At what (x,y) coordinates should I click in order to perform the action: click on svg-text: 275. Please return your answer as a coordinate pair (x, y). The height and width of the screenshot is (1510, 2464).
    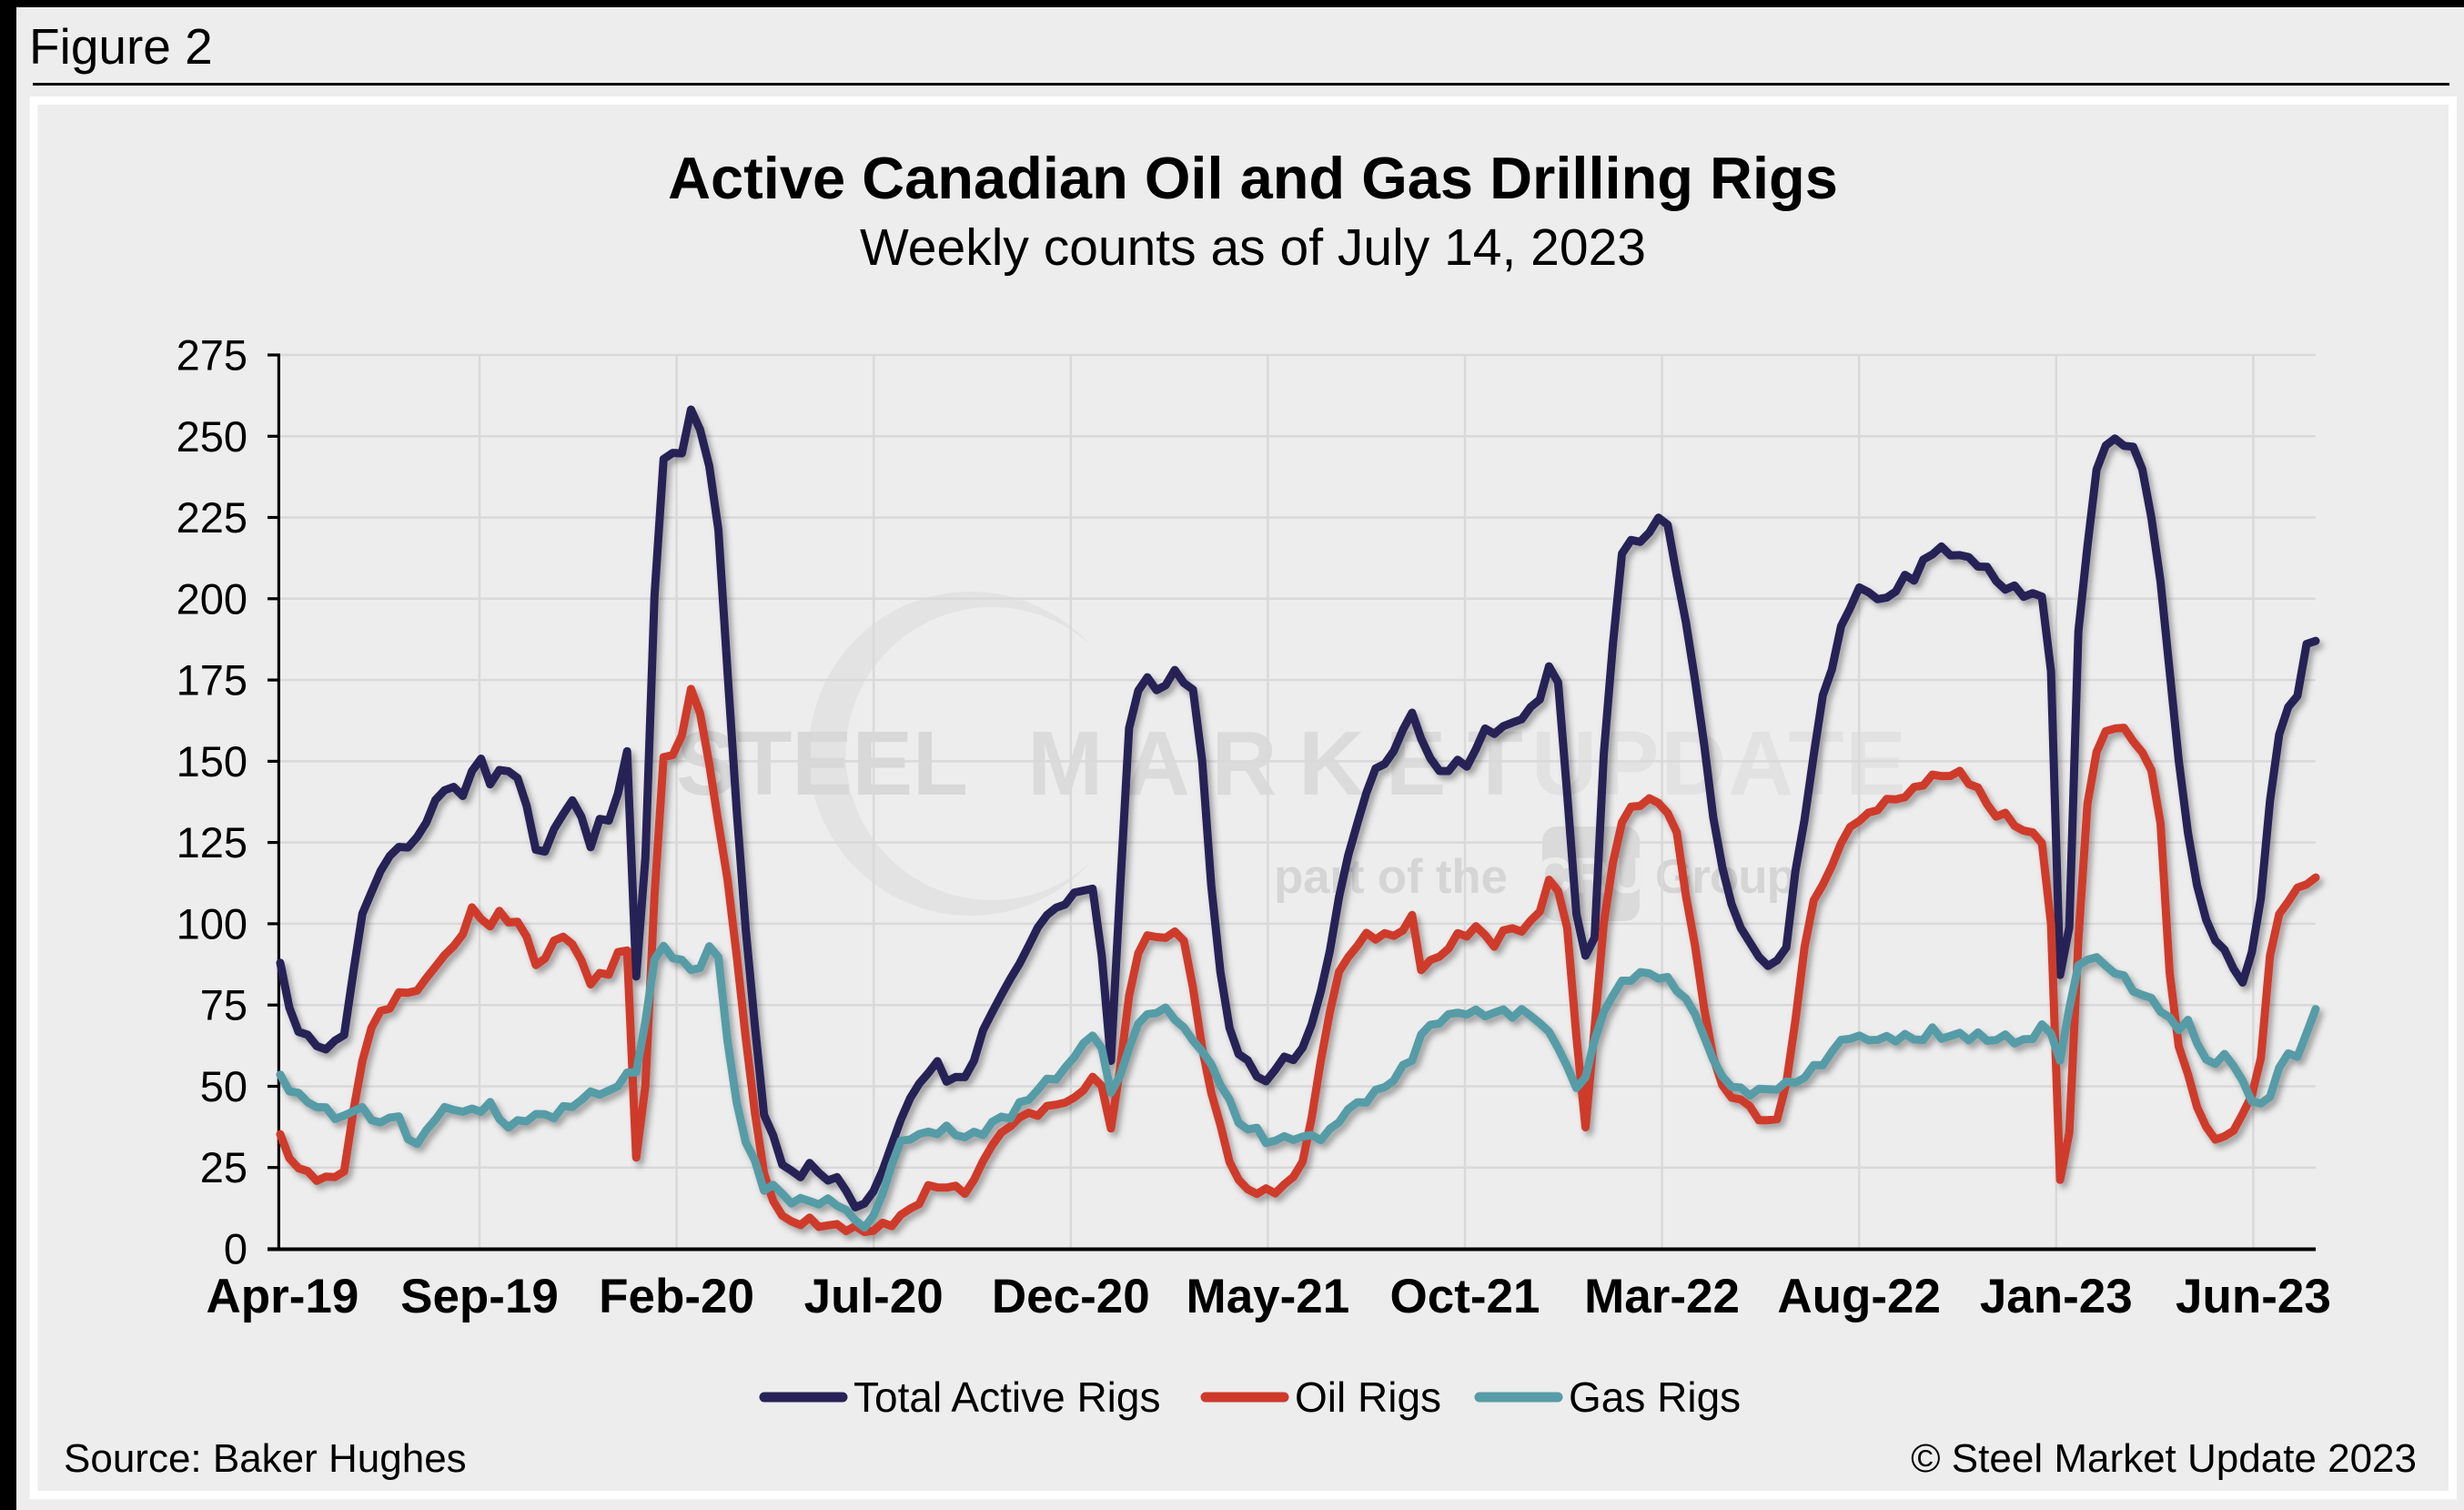
    Looking at the image, I should click on (212, 355).